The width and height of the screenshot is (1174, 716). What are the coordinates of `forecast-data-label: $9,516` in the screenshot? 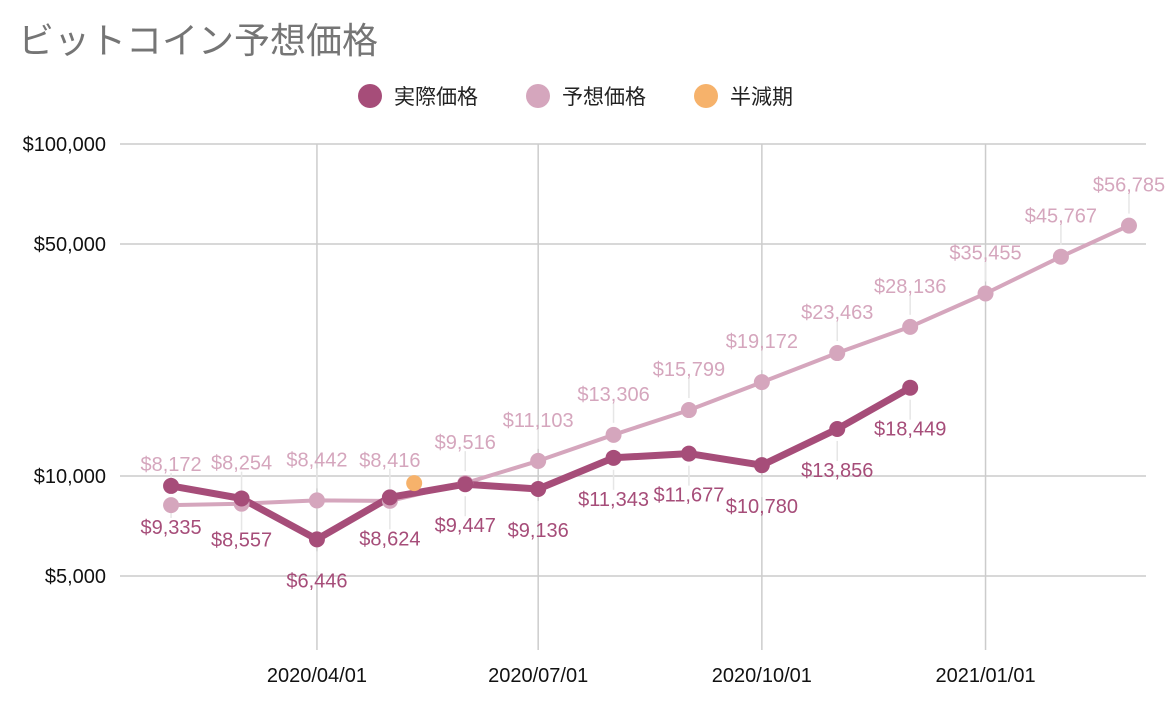 It's located at (465, 443).